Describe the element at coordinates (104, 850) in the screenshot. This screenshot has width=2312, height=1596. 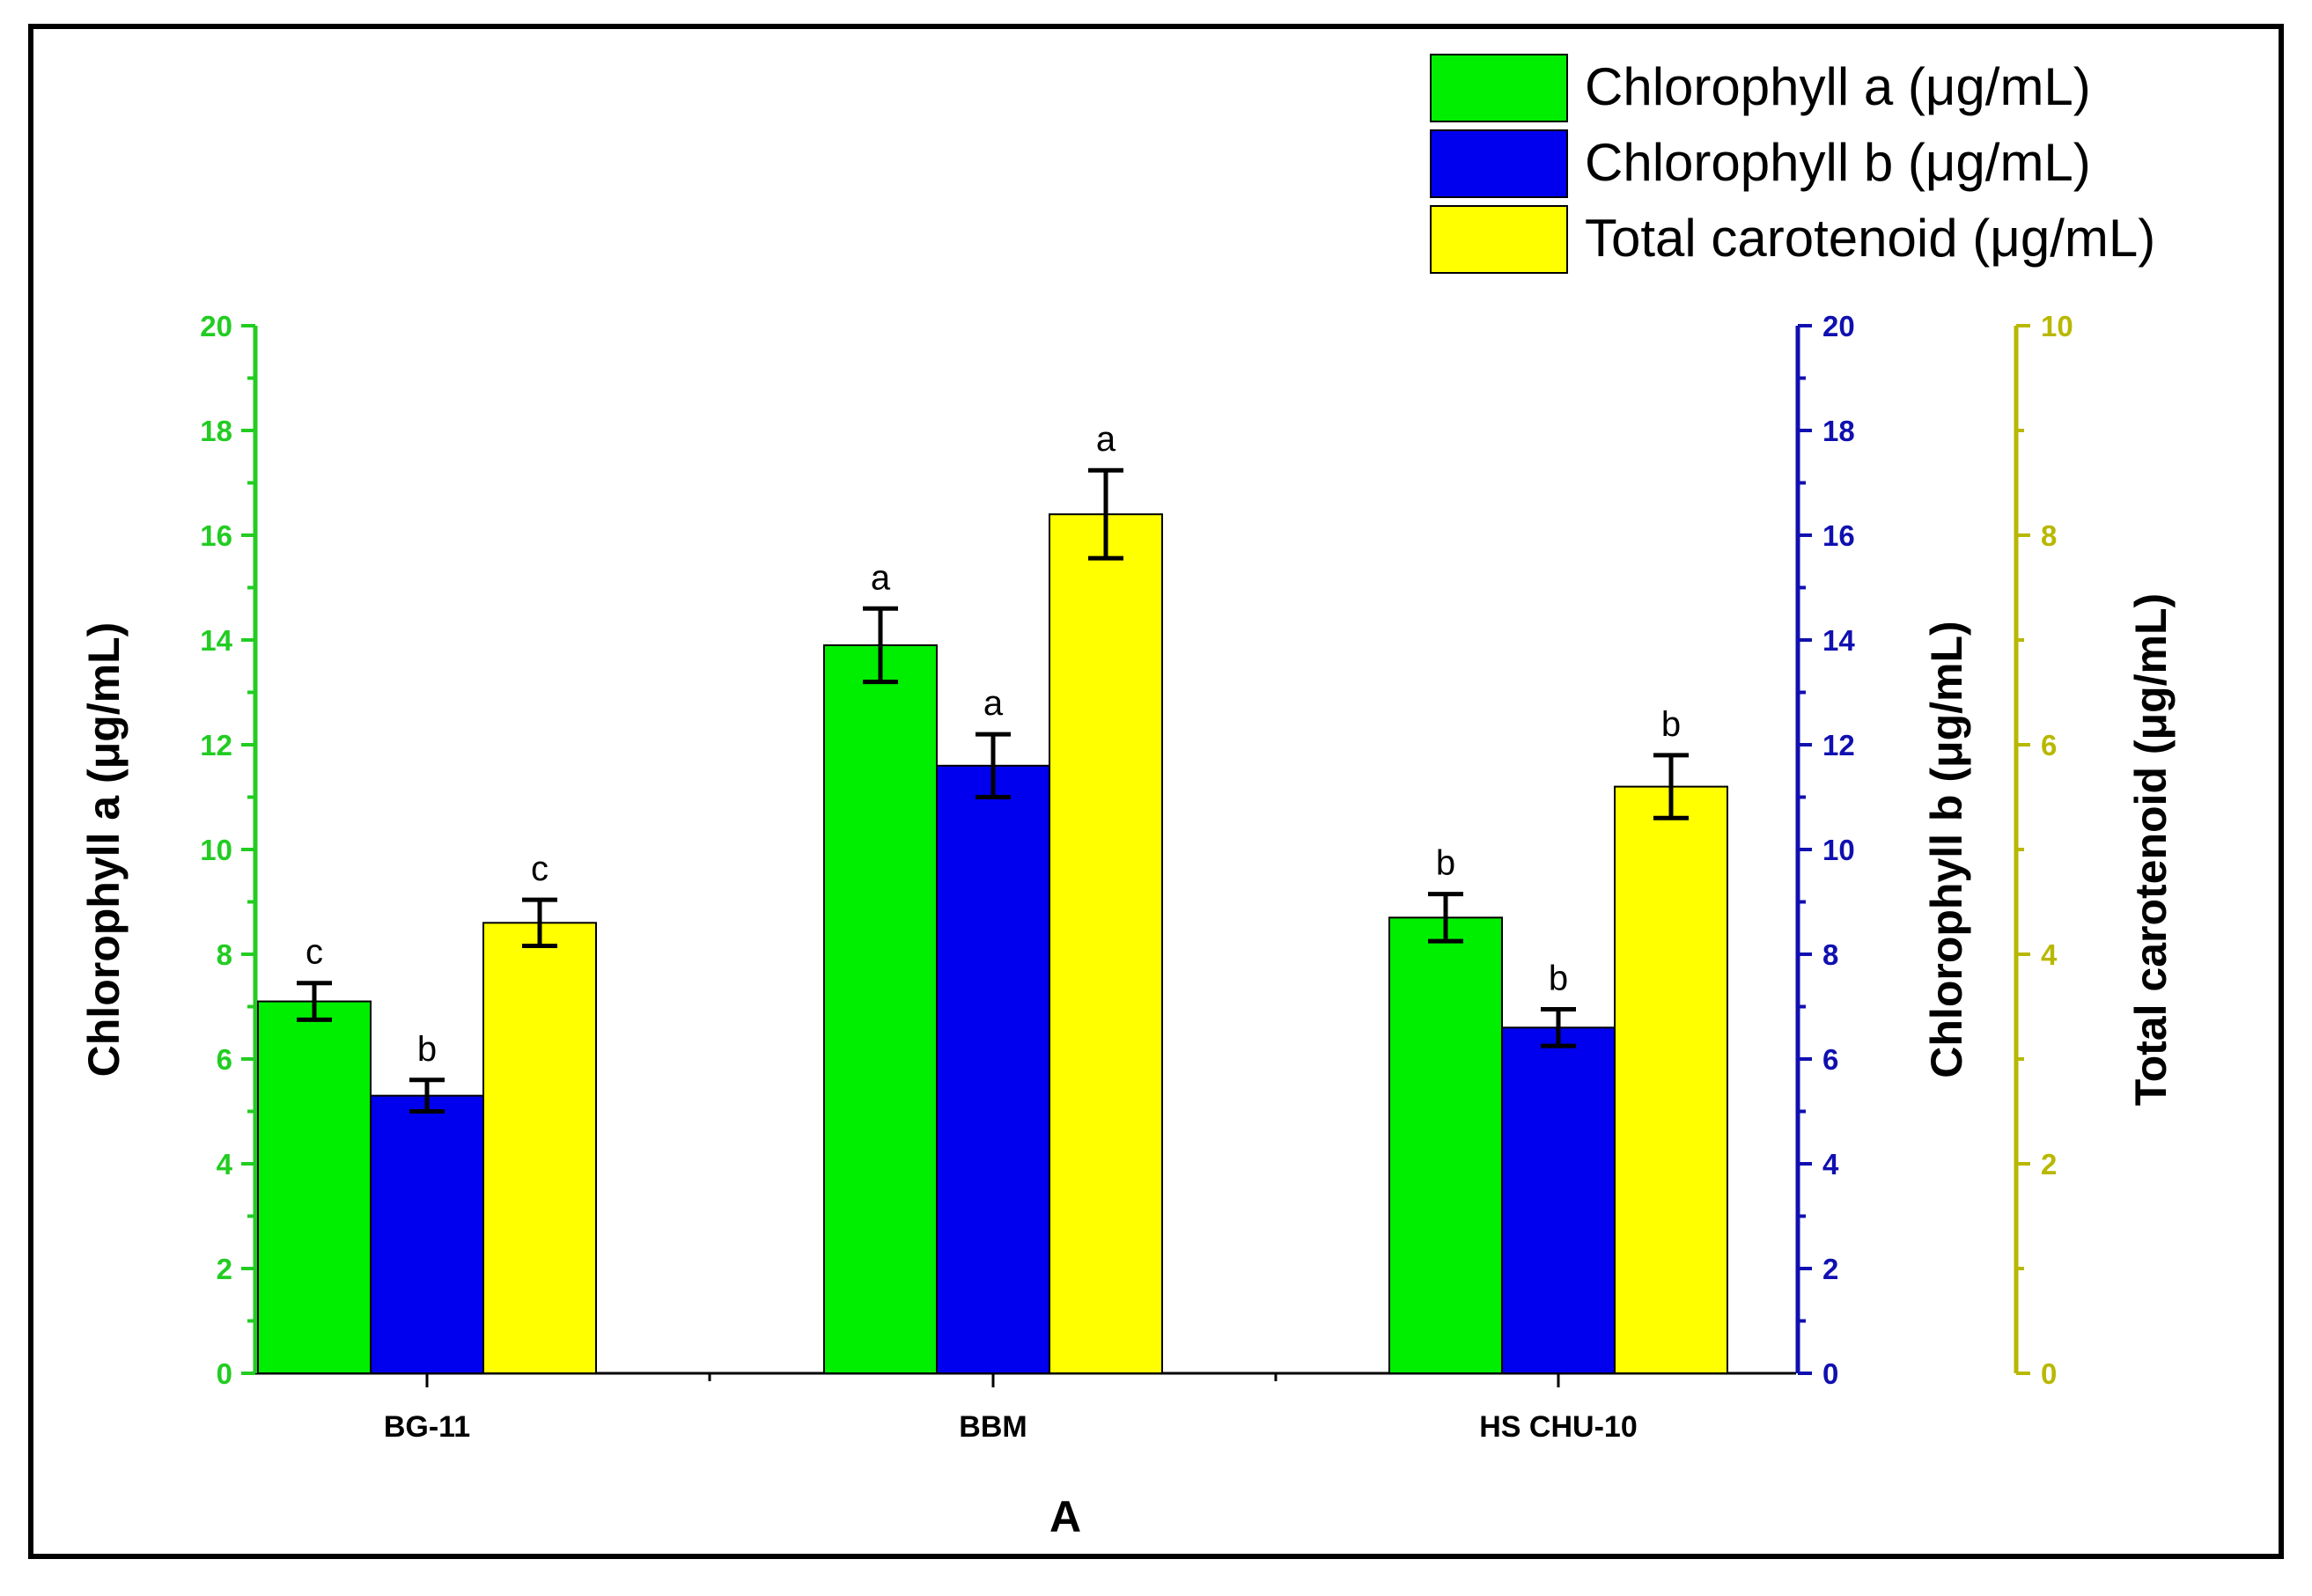
I see `left-axis-title: Chlorophyll a (μg/mL)` at that location.